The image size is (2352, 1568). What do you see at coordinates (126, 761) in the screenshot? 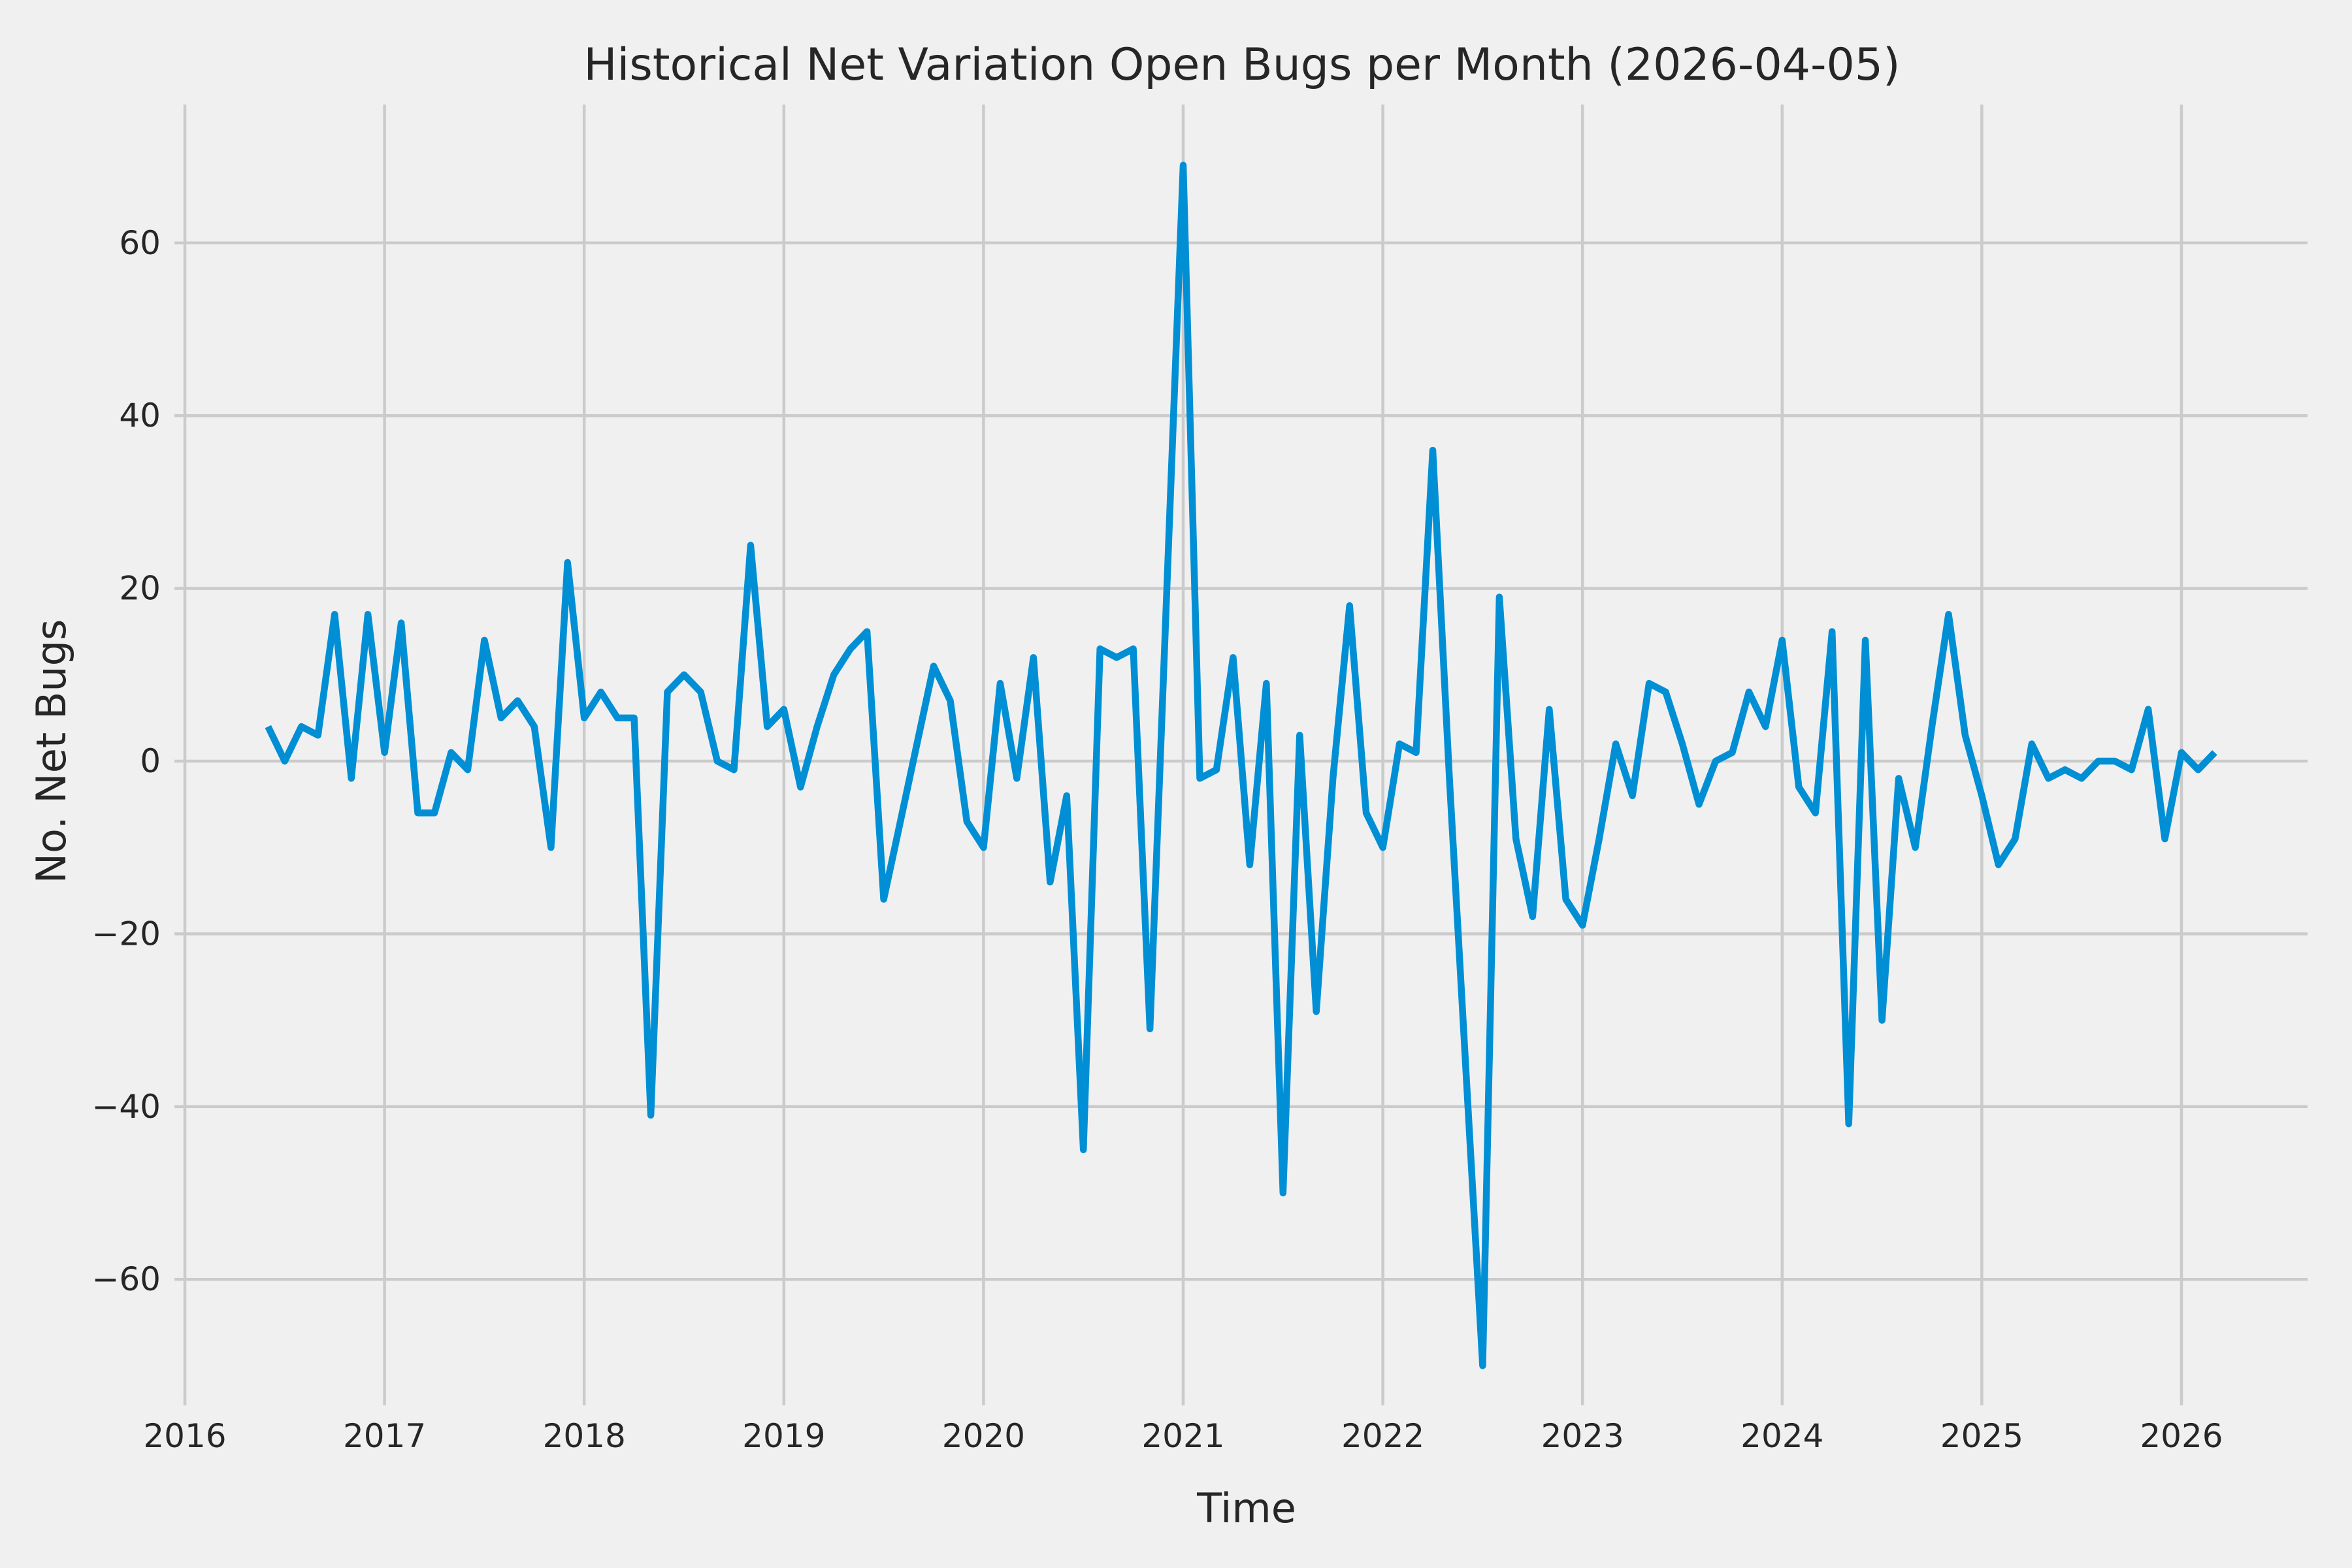
I see `y-tick-labels: 60 40 20 0 −20 −40 −60` at bounding box center [126, 761].